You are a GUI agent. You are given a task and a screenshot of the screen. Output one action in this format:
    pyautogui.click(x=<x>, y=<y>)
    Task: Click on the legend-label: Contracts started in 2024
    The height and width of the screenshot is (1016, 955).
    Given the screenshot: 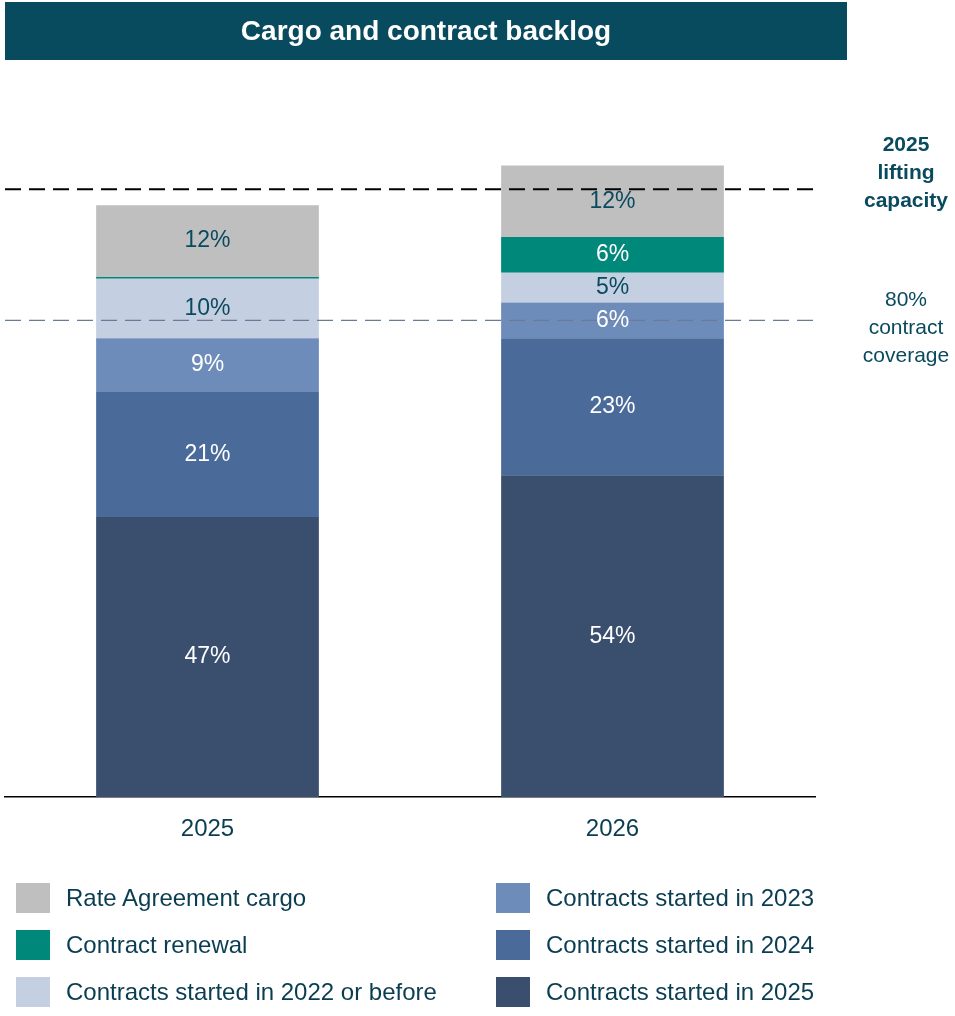 What is the action you would take?
    pyautogui.click(x=680, y=944)
    